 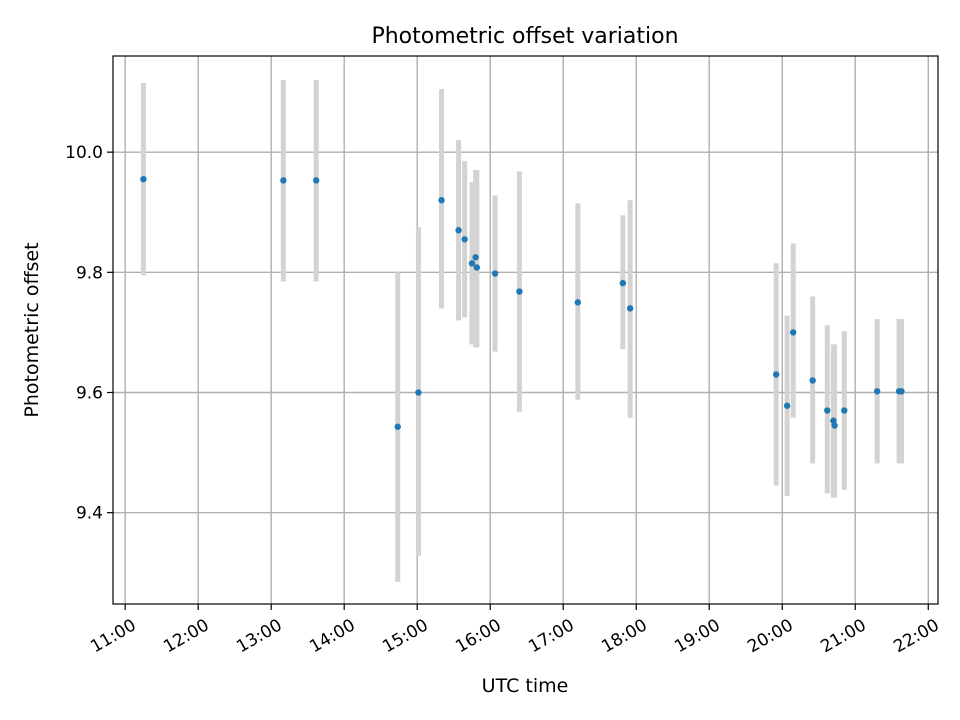 What do you see at coordinates (525, 686) in the screenshot?
I see `x-axis-title: UTC time` at bounding box center [525, 686].